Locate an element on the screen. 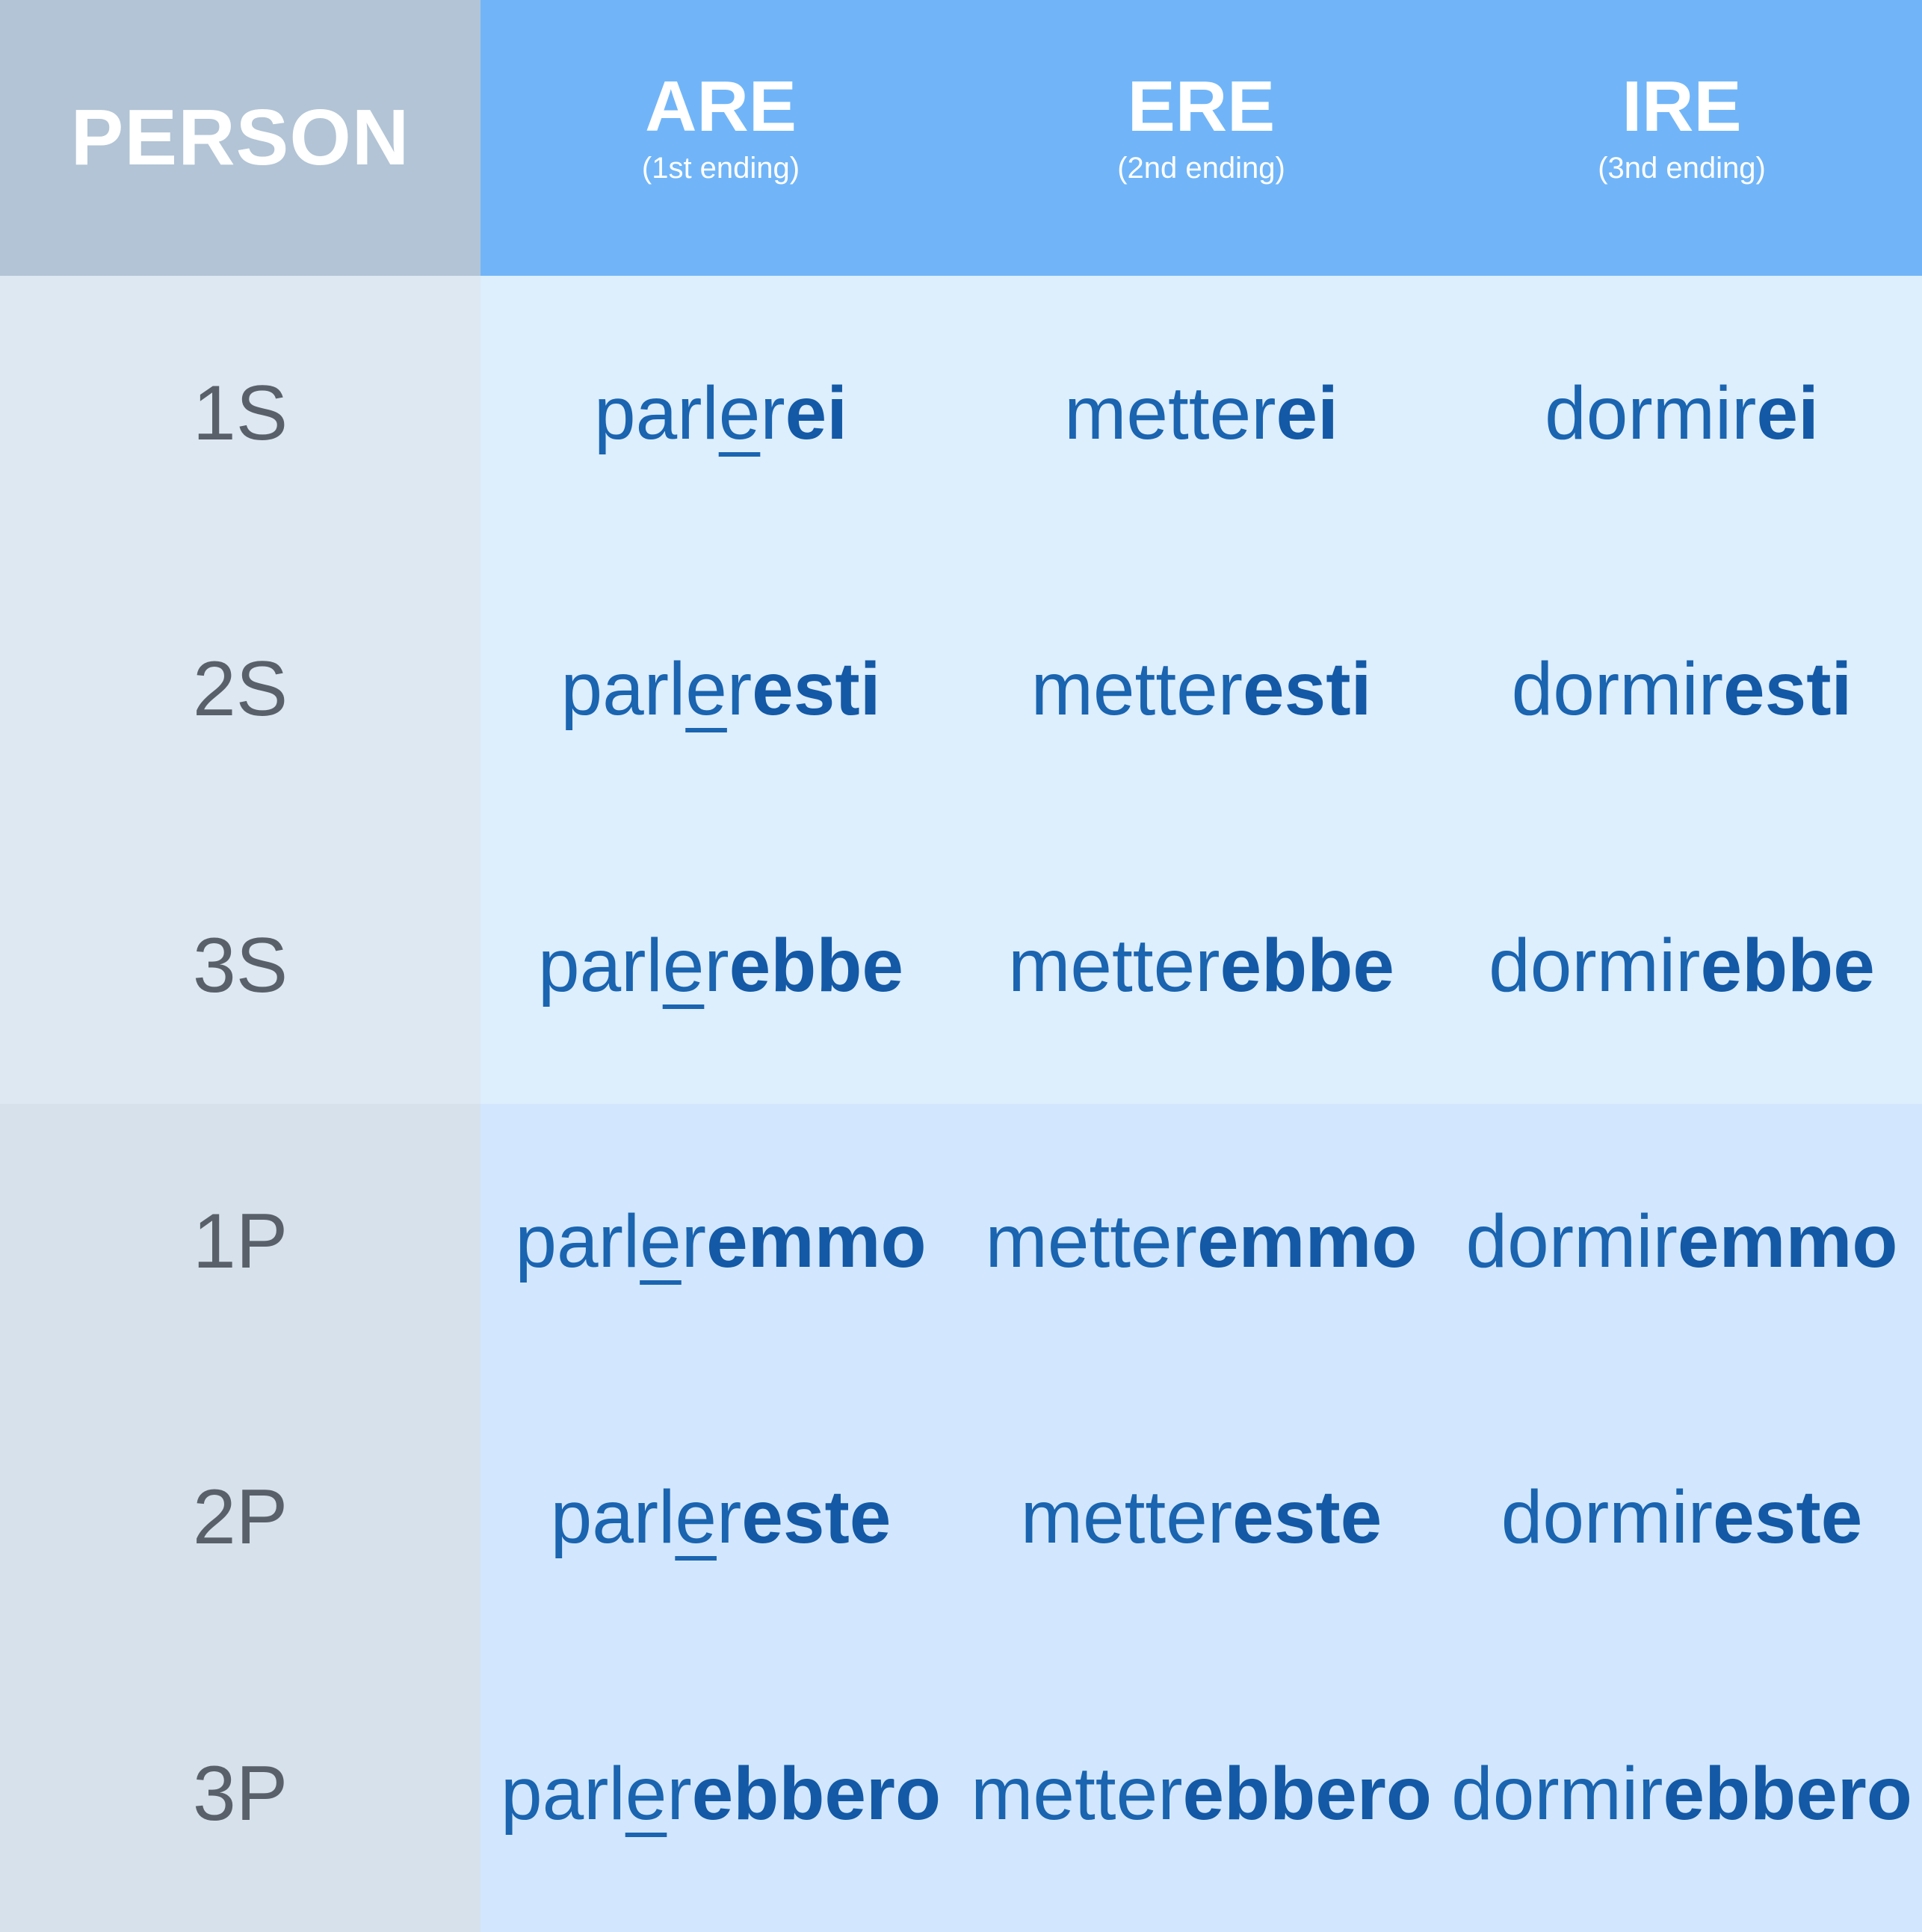 The height and width of the screenshot is (1932, 1922). verb-cell: dormiresti is located at coordinates (1682, 690).